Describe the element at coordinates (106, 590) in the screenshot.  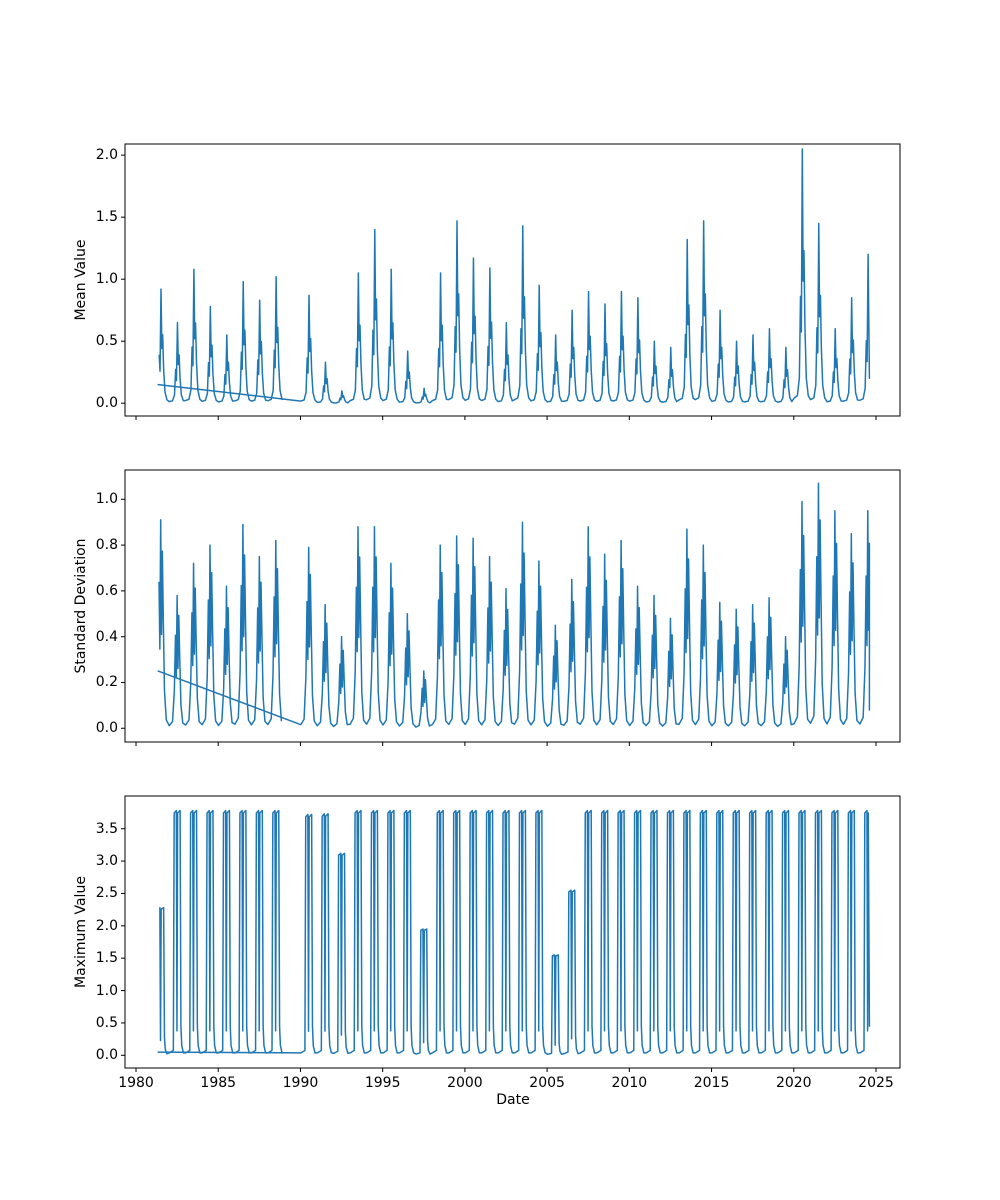
I see `y-tick-label: 0.6` at that location.